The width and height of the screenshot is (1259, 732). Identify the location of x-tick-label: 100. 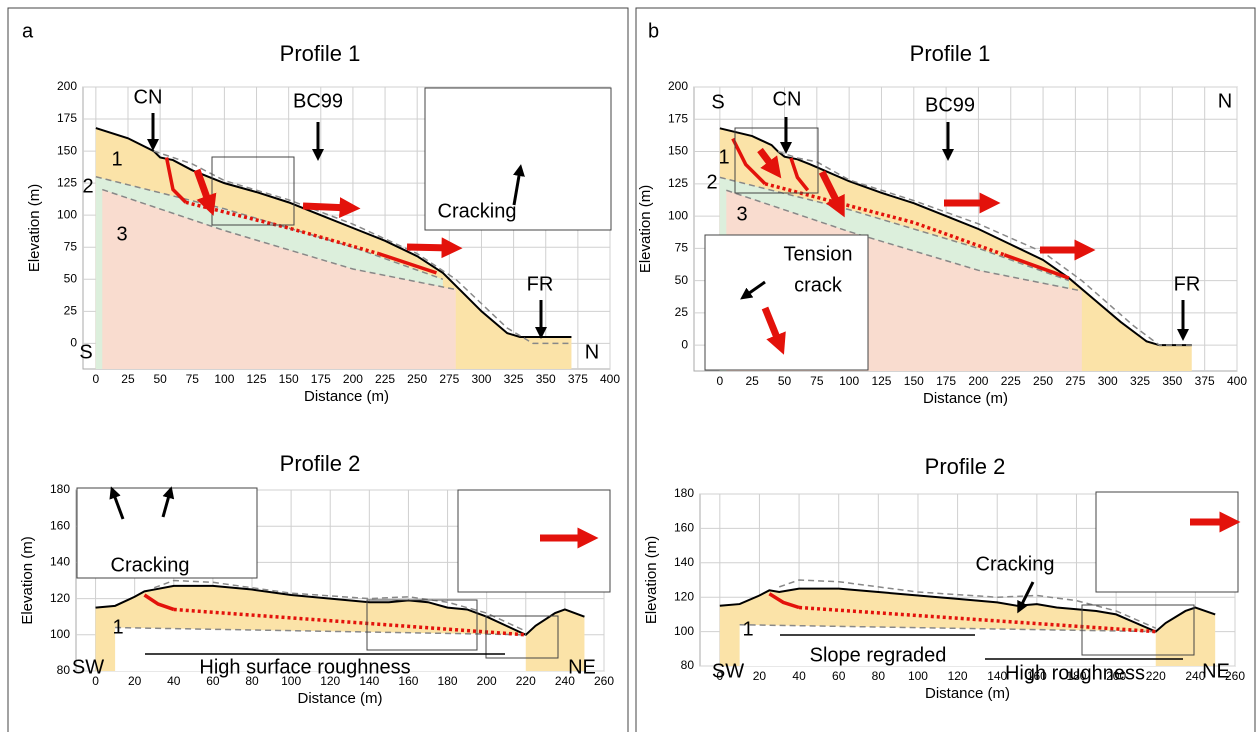
(918, 676).